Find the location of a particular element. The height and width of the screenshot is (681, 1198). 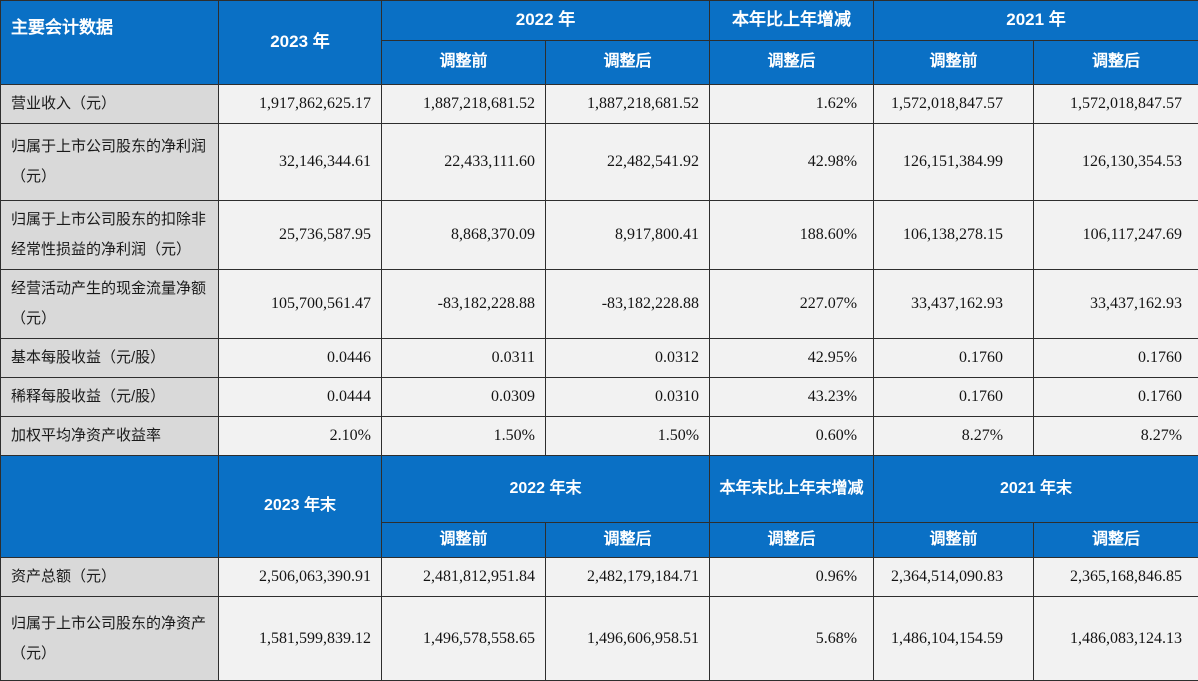

value-cell: 2,364,514,090.83 is located at coordinates (954, 577).